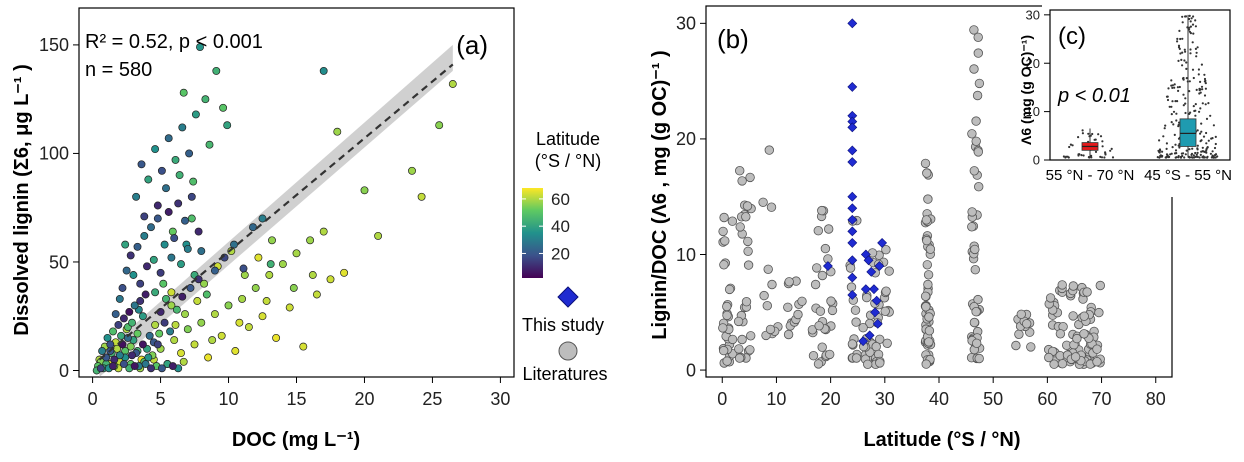  Describe the element at coordinates (500, 399) in the screenshot. I see `x-axis-a-tick-label: 30` at that location.